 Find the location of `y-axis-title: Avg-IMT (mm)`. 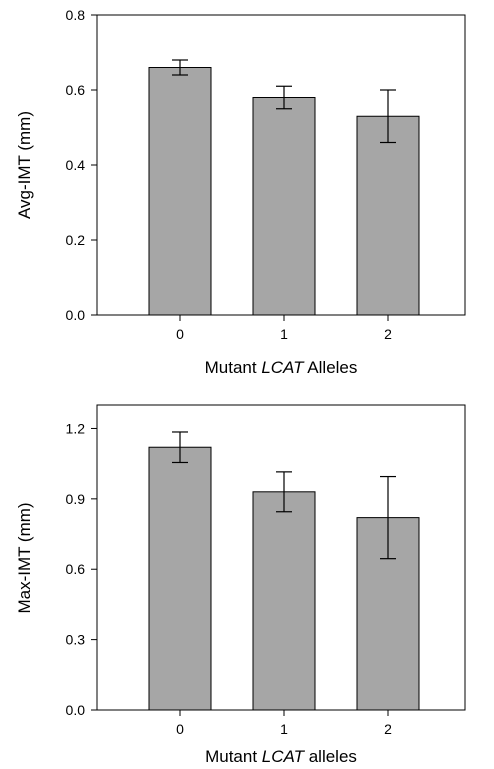

y-axis-title: Avg-IMT (mm) is located at coordinates (24, 165).